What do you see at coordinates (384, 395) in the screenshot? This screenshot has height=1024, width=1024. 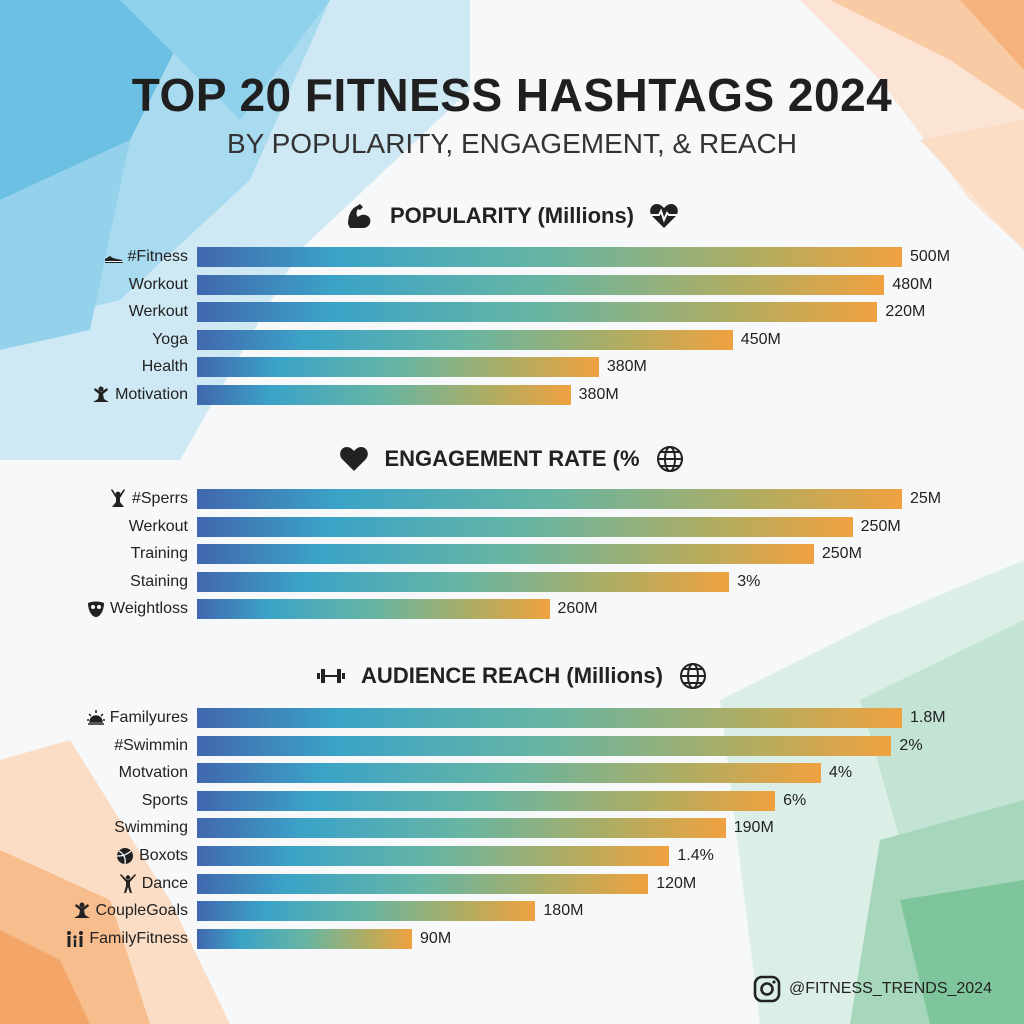 I see `bar-motivation` at bounding box center [384, 395].